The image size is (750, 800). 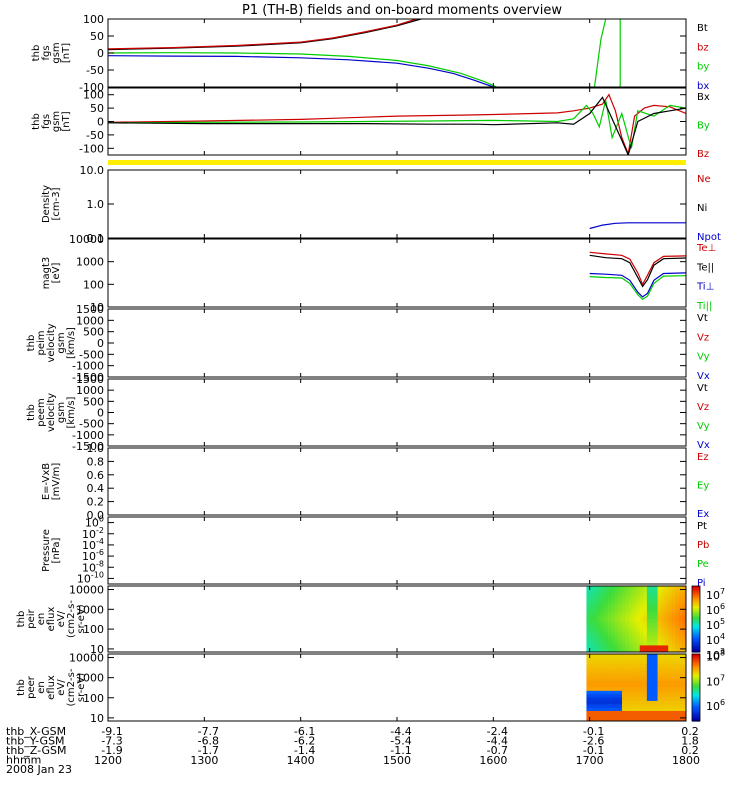 What do you see at coordinates (637, 268) in the screenshot?
I see `series-Te⊥` at bounding box center [637, 268].